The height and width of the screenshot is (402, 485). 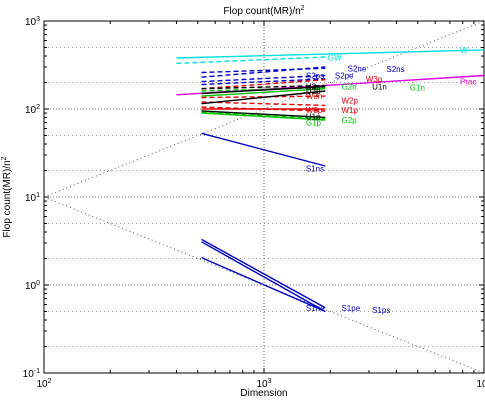 What do you see at coordinates (313, 91) in the screenshot?
I see `series-label-u2p: U2p` at bounding box center [313, 91].